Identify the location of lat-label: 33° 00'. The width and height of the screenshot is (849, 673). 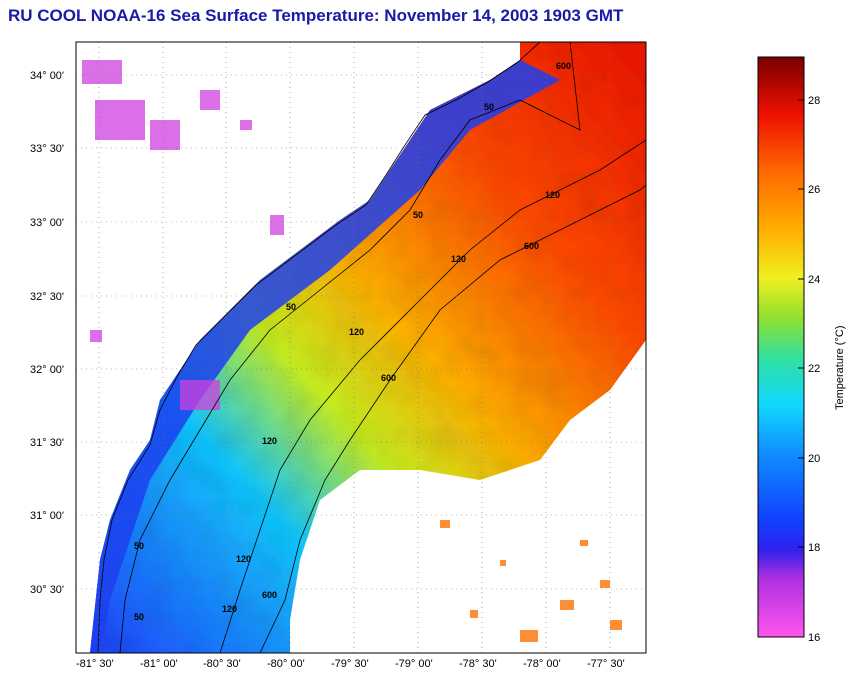
(47, 223).